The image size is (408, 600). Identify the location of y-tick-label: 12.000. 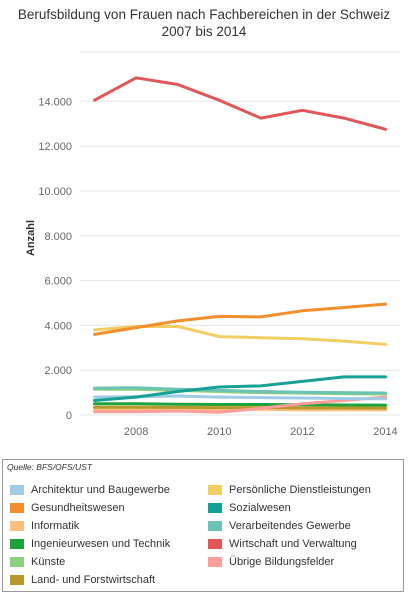
(55, 147).